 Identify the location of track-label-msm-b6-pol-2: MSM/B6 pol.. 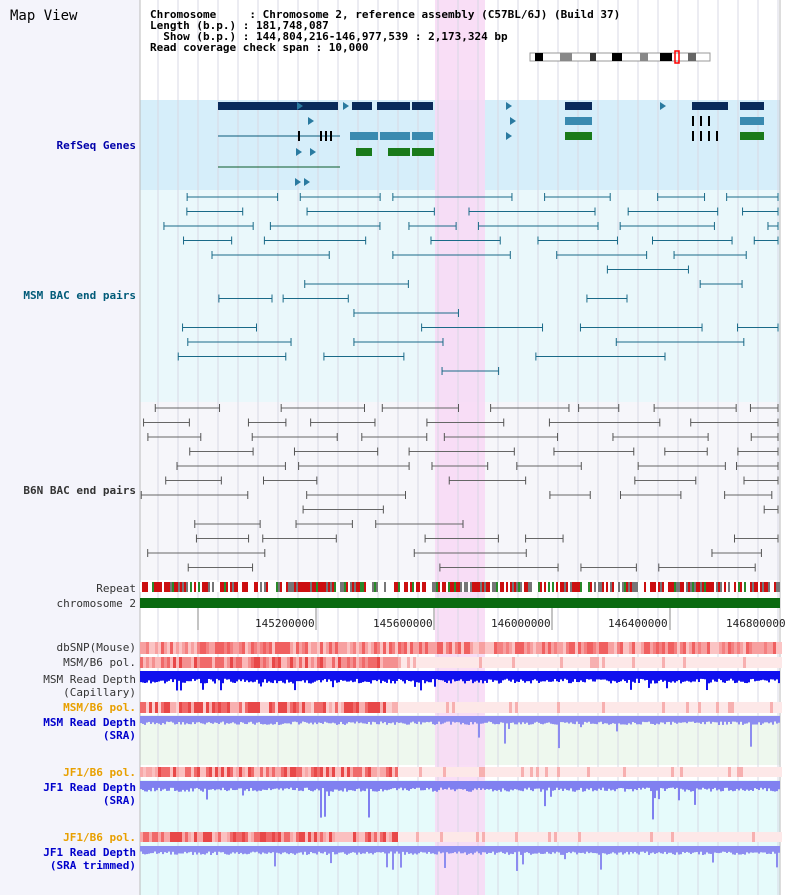
(99, 707).